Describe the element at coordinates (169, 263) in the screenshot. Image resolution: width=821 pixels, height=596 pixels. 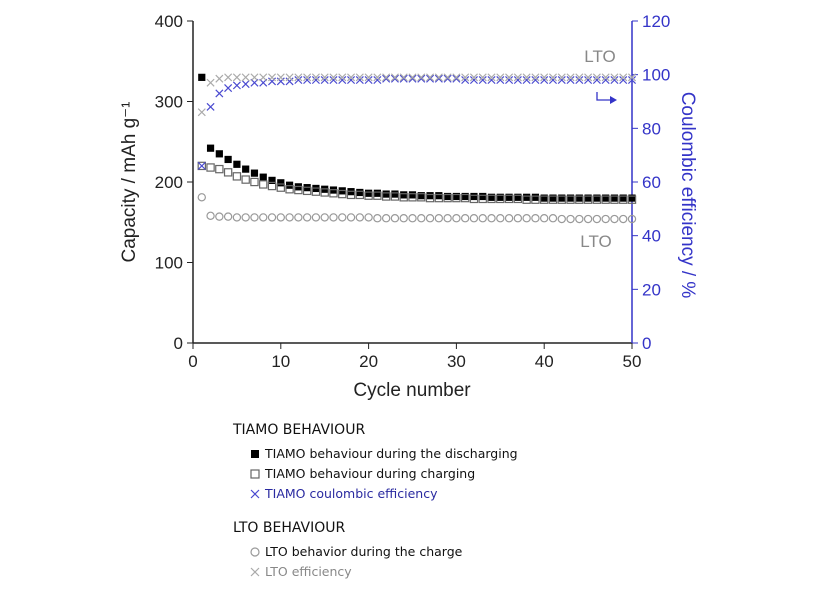
I see `y-tick-label: 100` at that location.